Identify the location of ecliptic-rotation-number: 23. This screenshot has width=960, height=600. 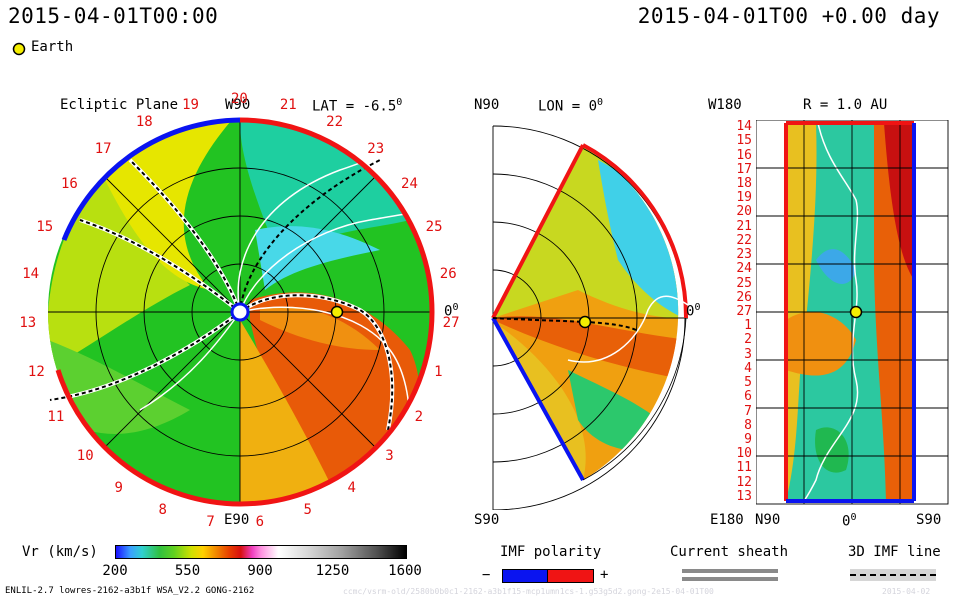
(376, 148).